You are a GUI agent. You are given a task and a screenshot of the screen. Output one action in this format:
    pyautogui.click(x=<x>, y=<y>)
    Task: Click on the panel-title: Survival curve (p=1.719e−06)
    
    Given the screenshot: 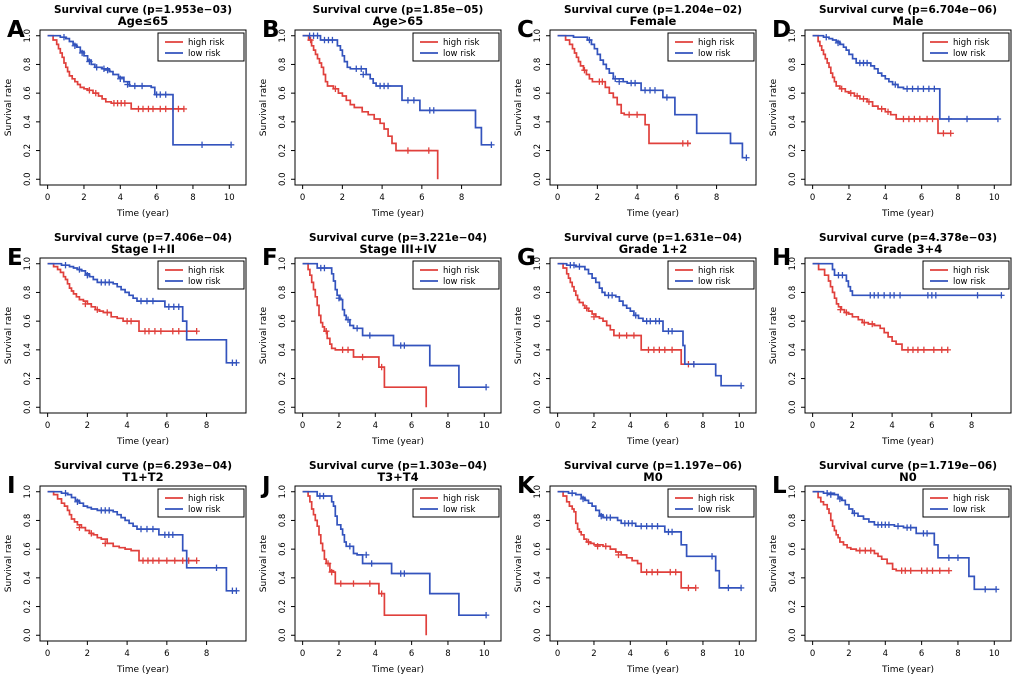 What is the action you would take?
    pyautogui.click(x=908, y=466)
    